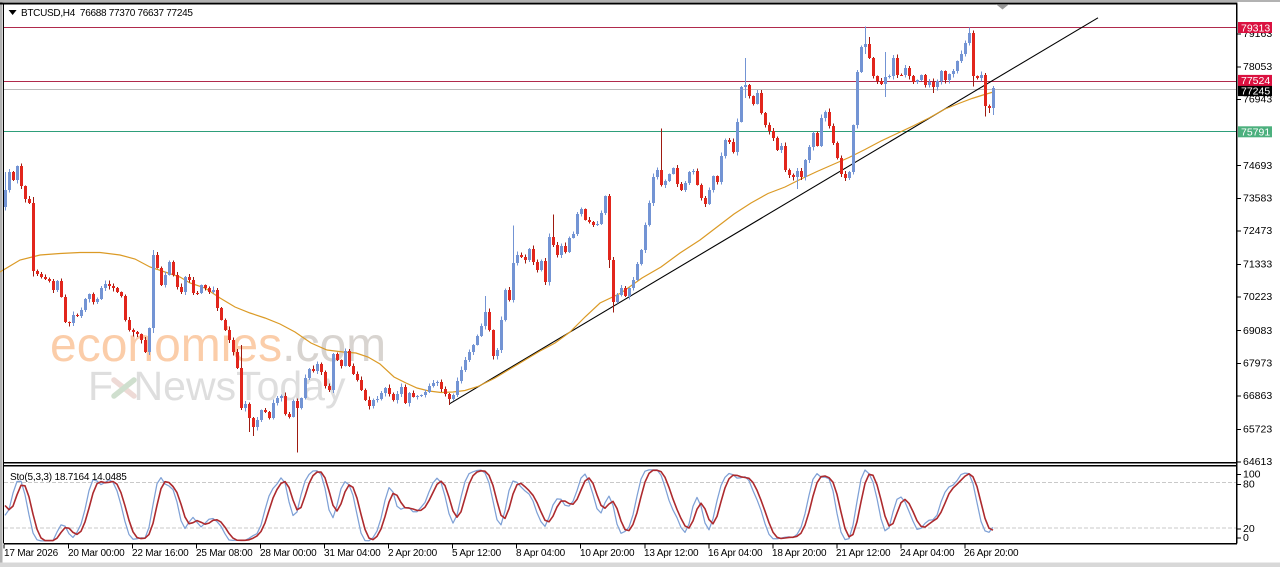 This screenshot has width=1280, height=572. I want to click on svg-text: 69083, so click(1257, 331).